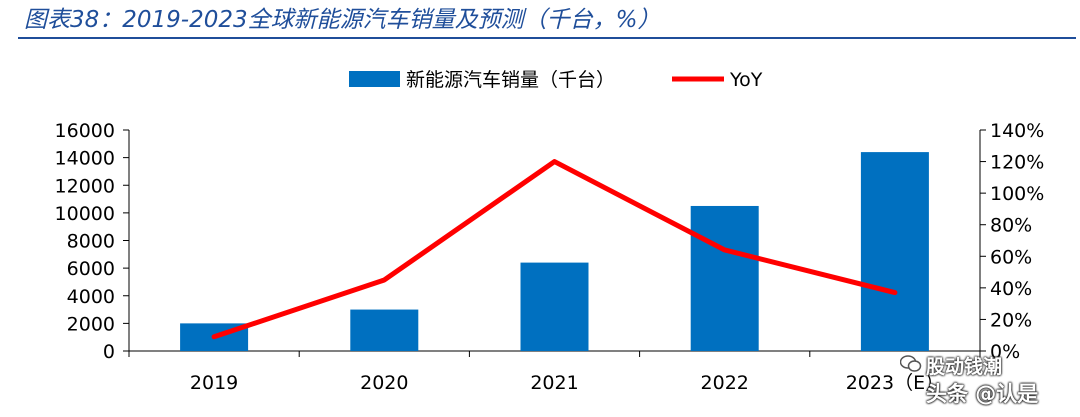 Image resolution: width=1080 pixels, height=417 pixels. I want to click on legend: 新能源汽车销量（千台） YoY, so click(556, 80).